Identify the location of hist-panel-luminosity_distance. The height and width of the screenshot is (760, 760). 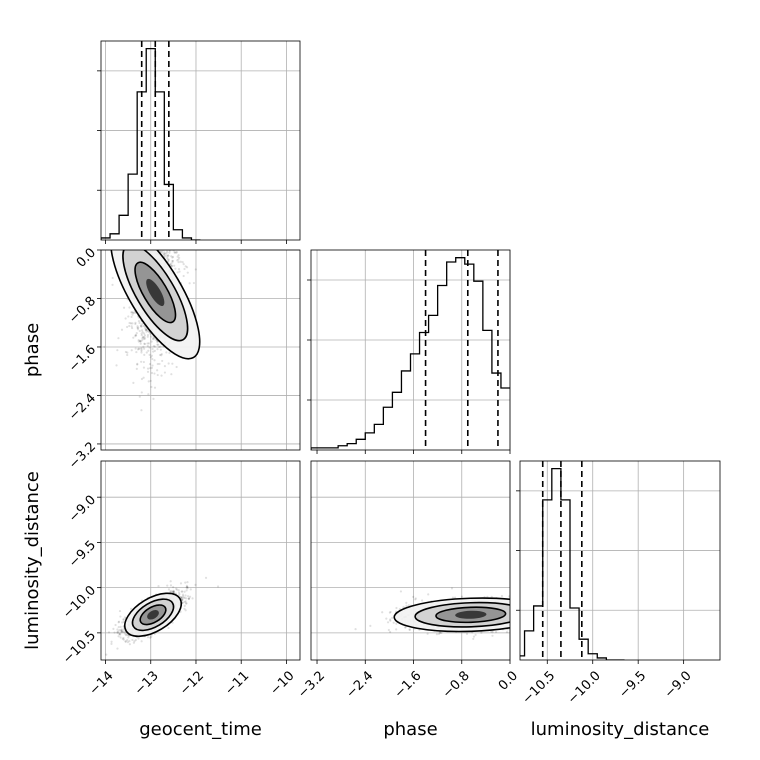
(618, 562).